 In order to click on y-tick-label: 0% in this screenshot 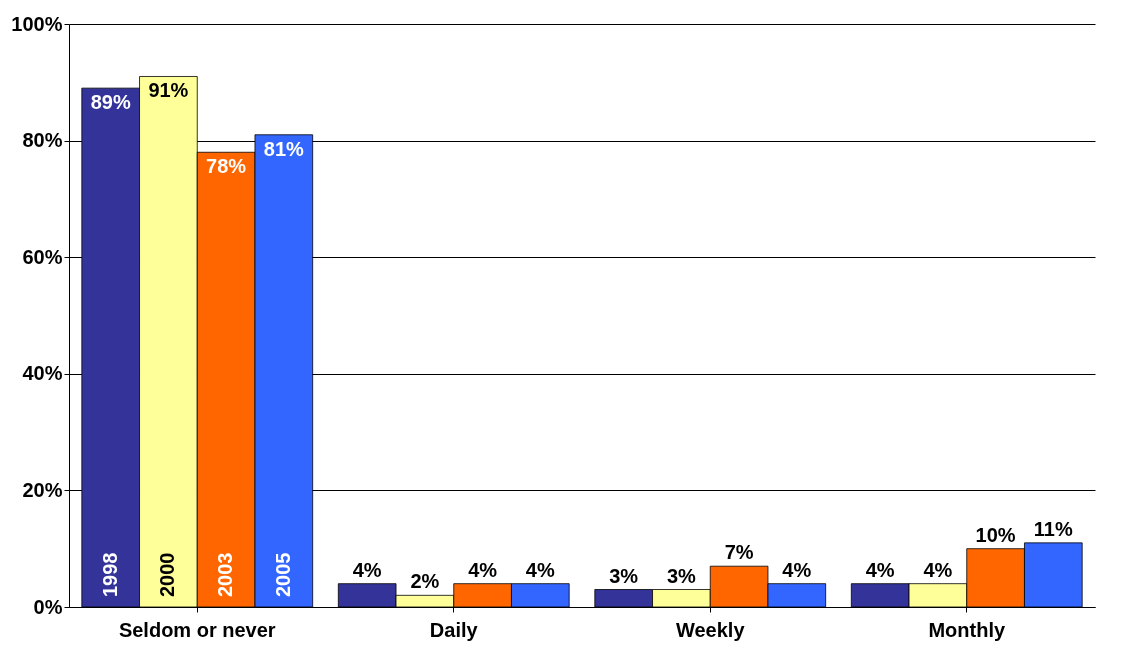, I will do `click(48, 606)`.